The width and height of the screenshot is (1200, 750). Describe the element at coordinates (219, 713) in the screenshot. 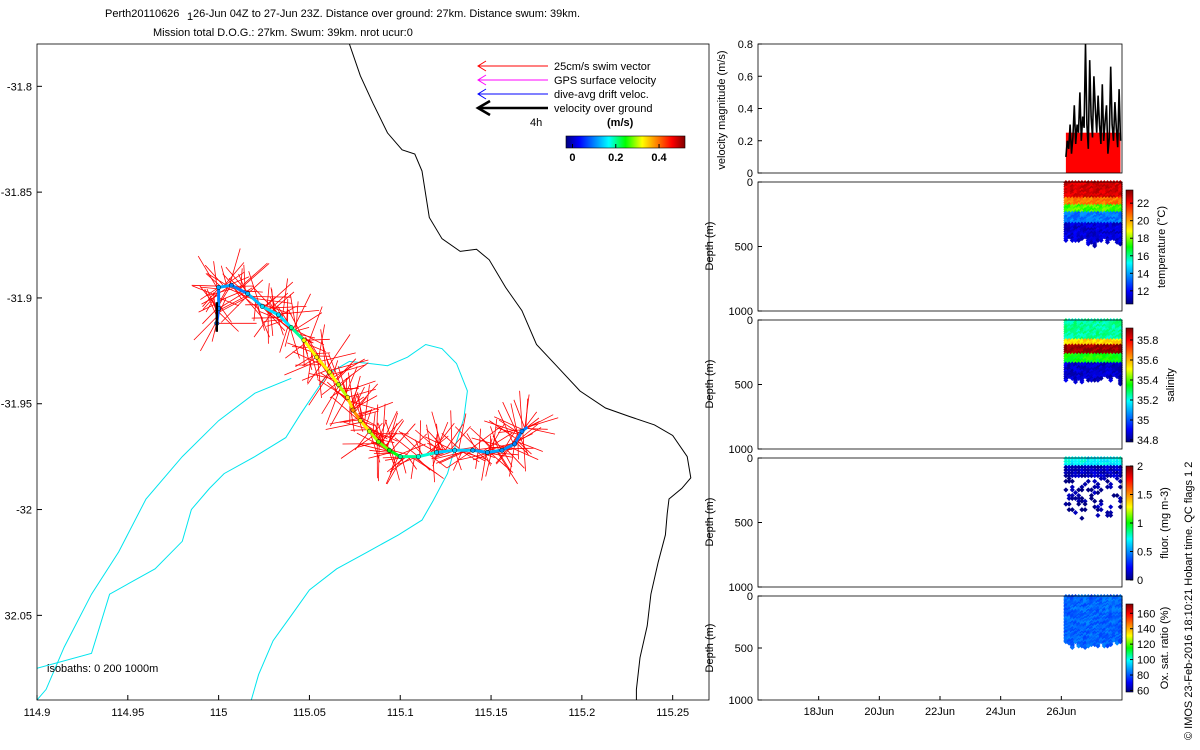

I see `map-x-tick-label: 115` at that location.